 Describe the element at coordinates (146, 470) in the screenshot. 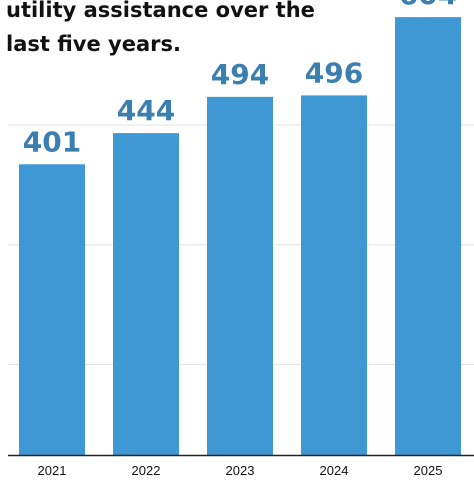

I see `x-tick-label-2022: 2022` at that location.